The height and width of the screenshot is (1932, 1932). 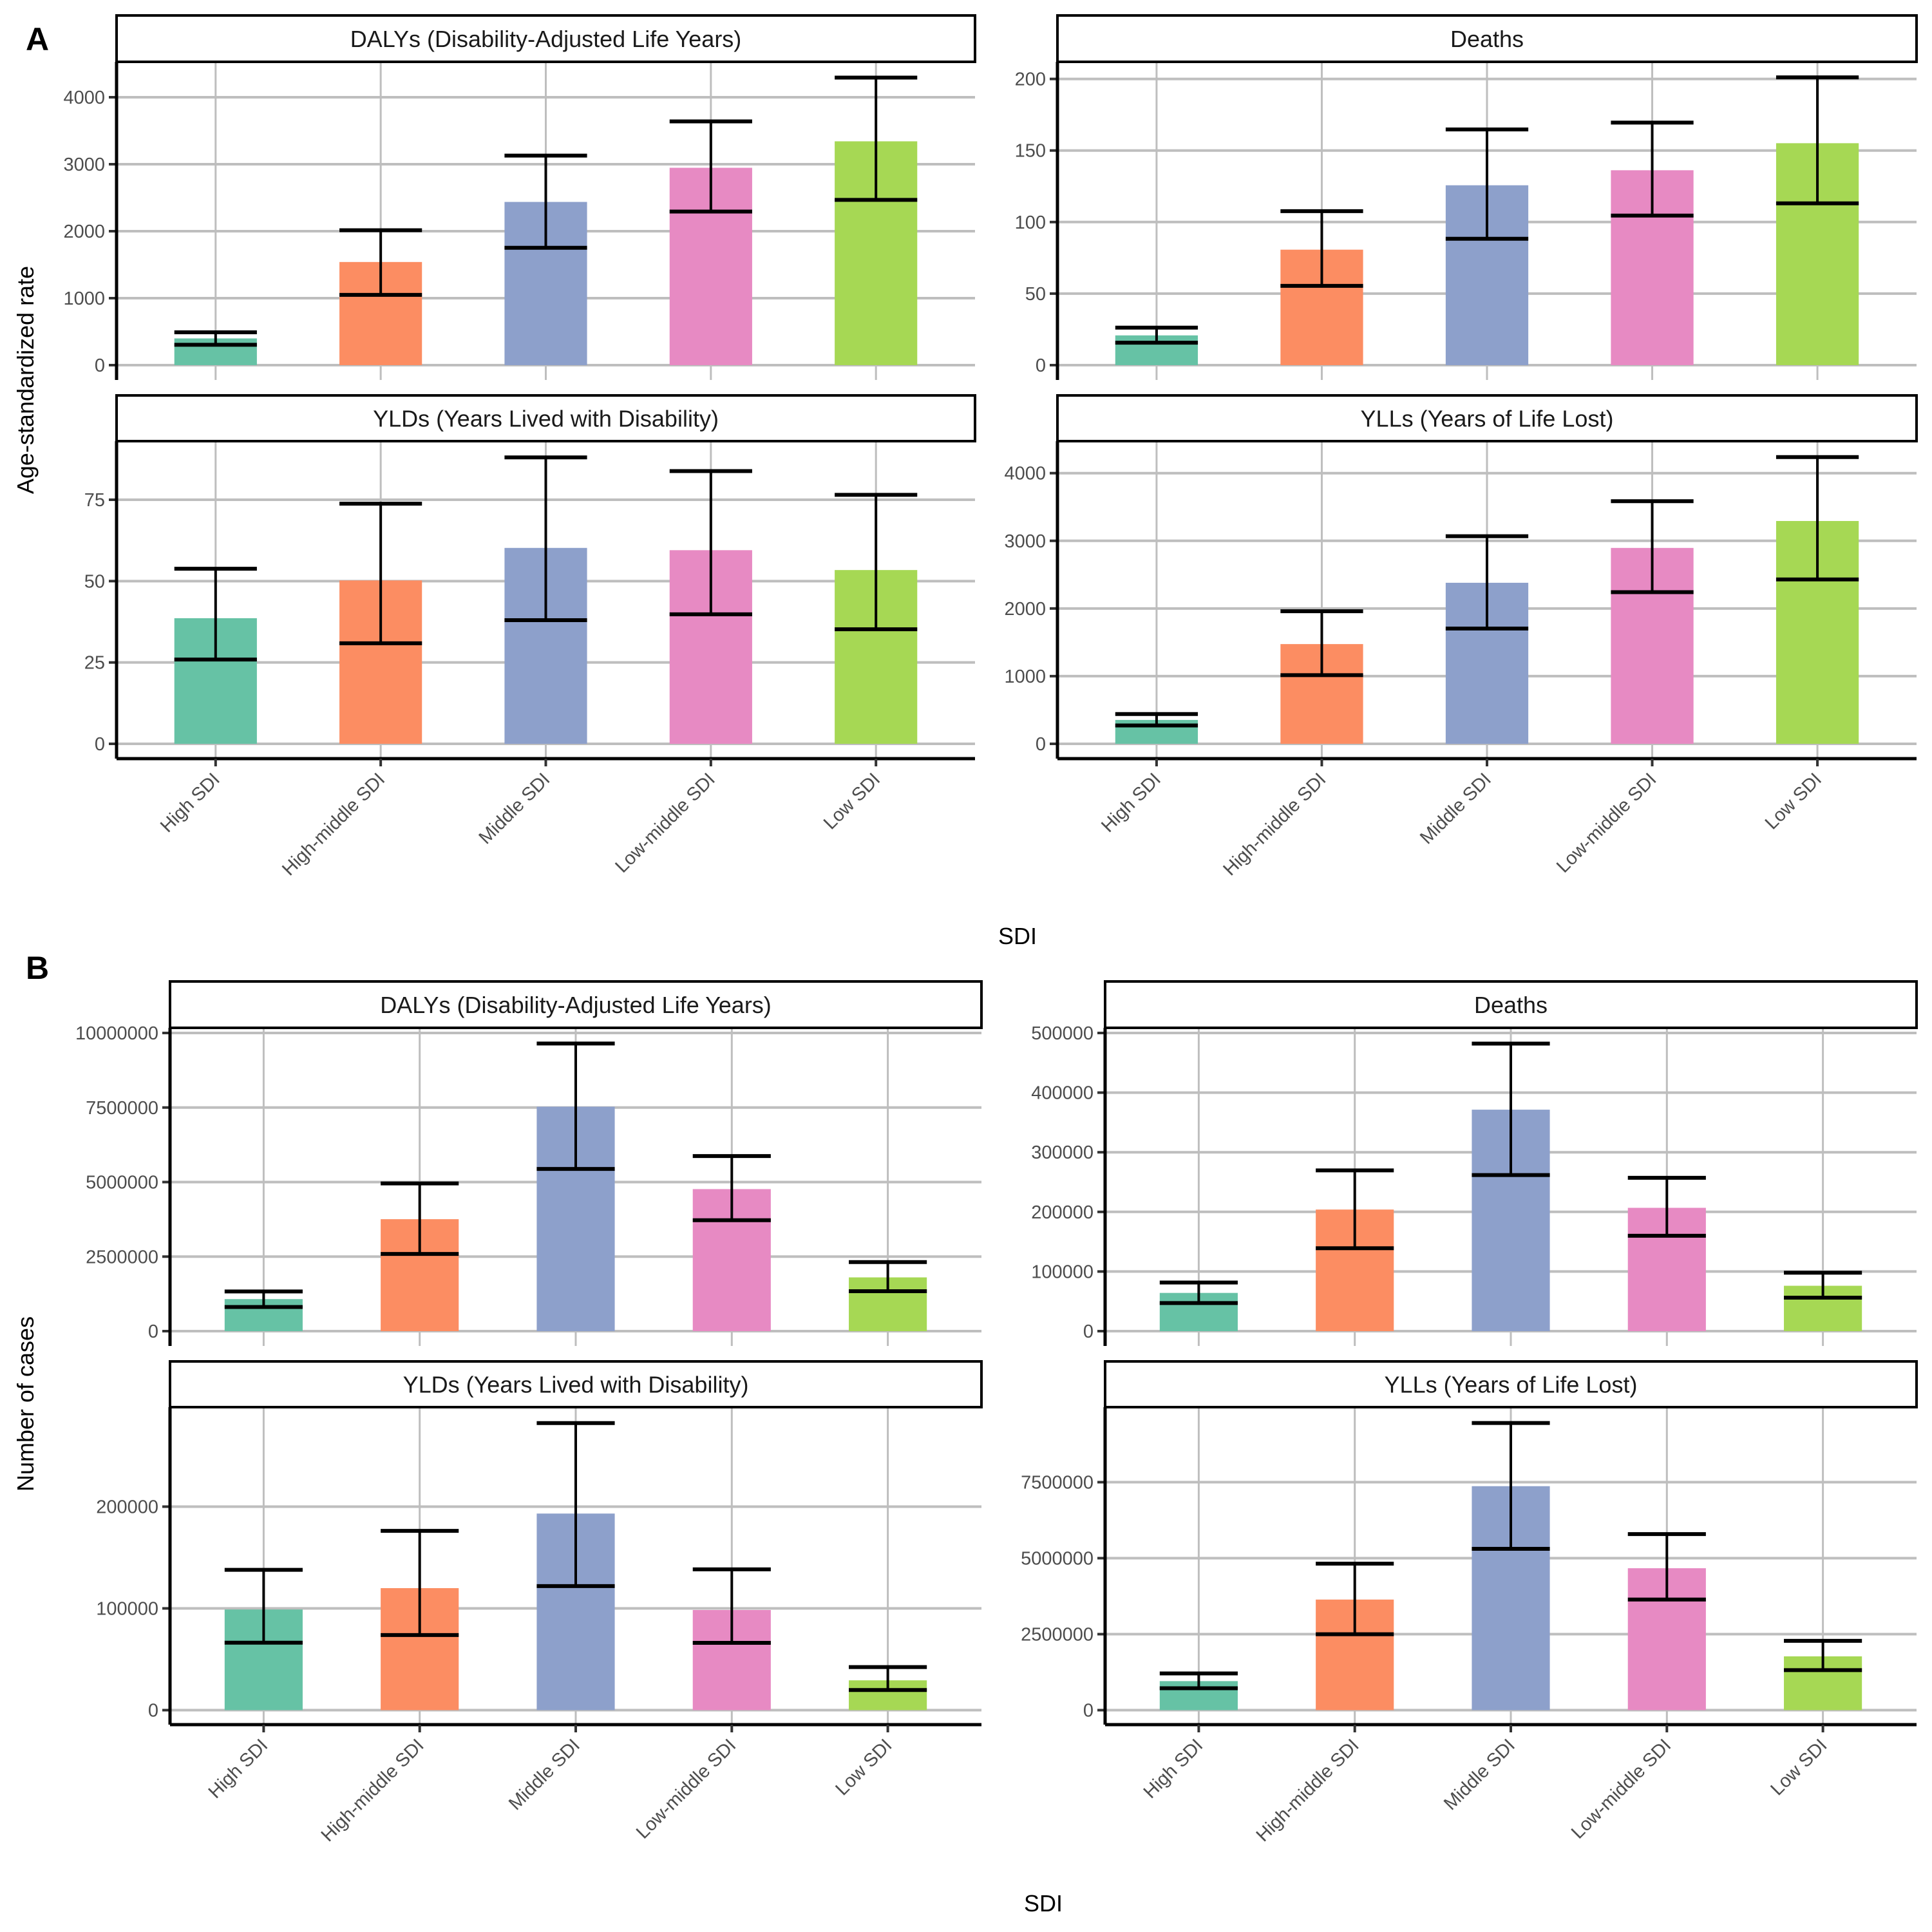 What do you see at coordinates (26, 1404) in the screenshot?
I see `y-axis-title-b: Number of cases` at bounding box center [26, 1404].